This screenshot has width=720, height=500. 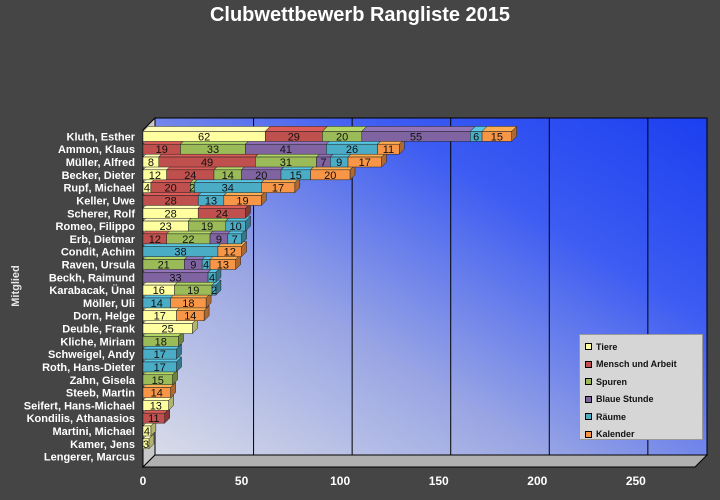 What do you see at coordinates (612, 381) in the screenshot?
I see `legend-label: Spuren` at bounding box center [612, 381].